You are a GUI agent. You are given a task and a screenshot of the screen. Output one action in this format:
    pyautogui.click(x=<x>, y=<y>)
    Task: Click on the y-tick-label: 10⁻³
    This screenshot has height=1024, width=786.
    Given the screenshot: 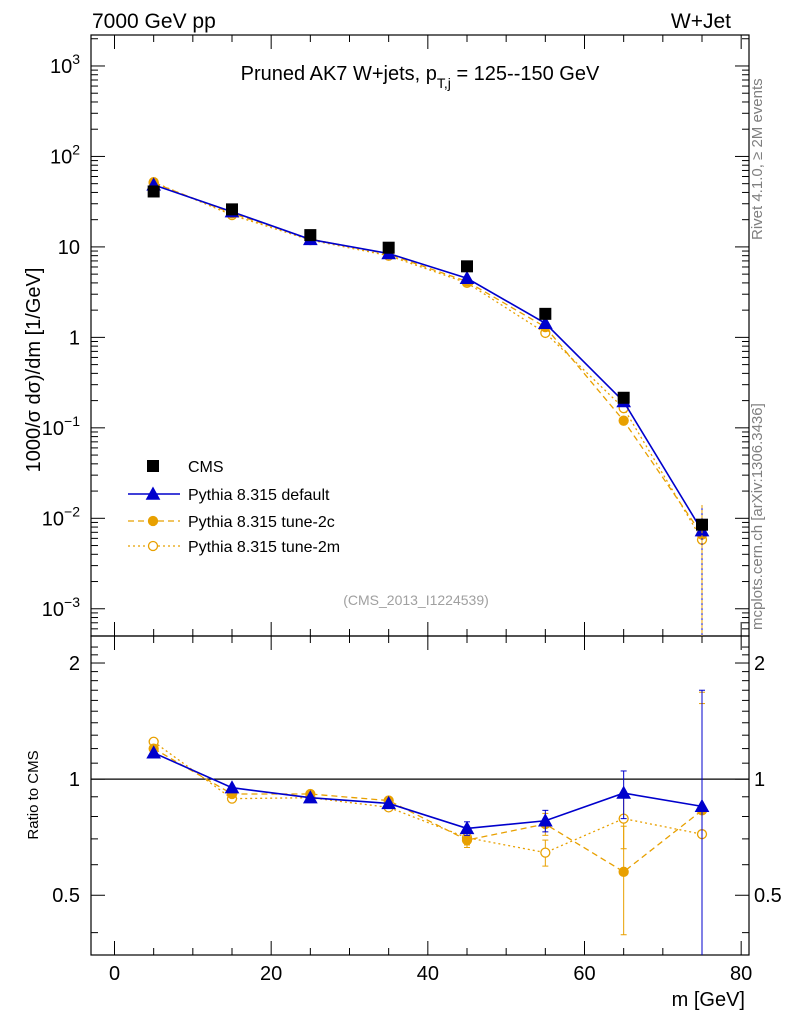 What is the action you would take?
    pyautogui.click(x=61, y=607)
    